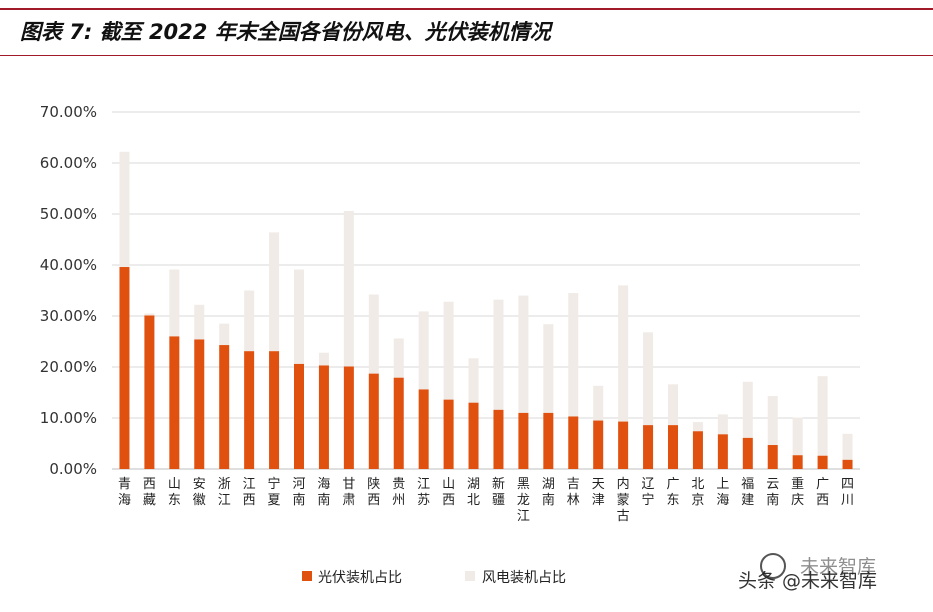 This screenshot has height=612, width=933. I want to click on x-category-label: 江苏, so click(423, 492).